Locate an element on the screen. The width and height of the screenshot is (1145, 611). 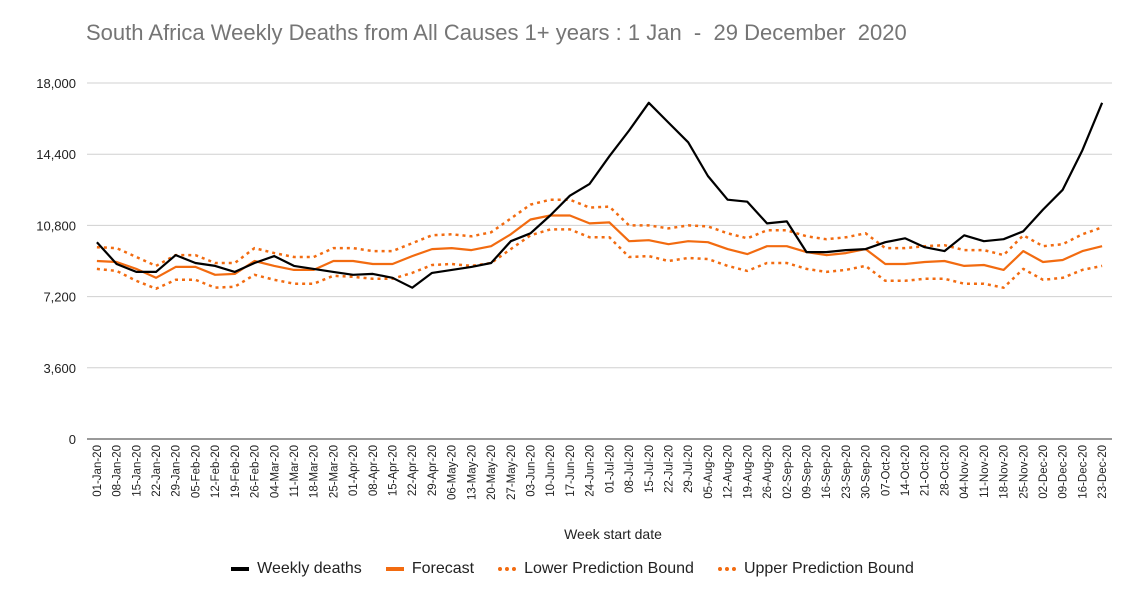
x-tick-label: 25-Mar-20 is located at coordinates (334, 471).